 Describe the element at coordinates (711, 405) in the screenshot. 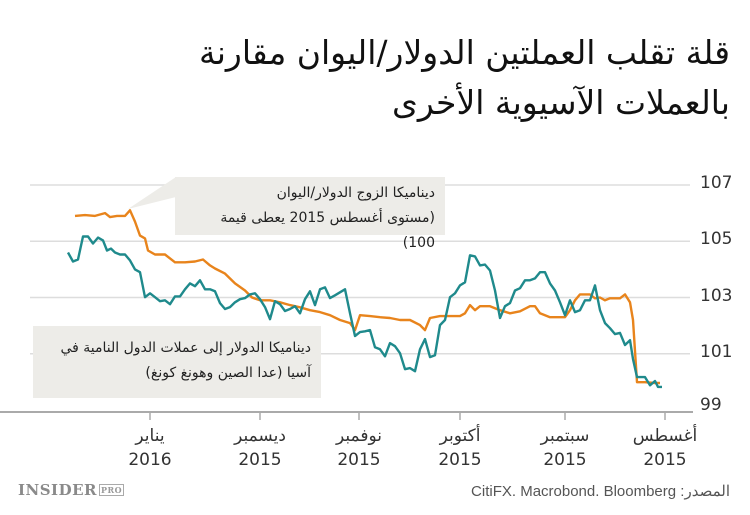

I see `y-tick-label: 99` at that location.